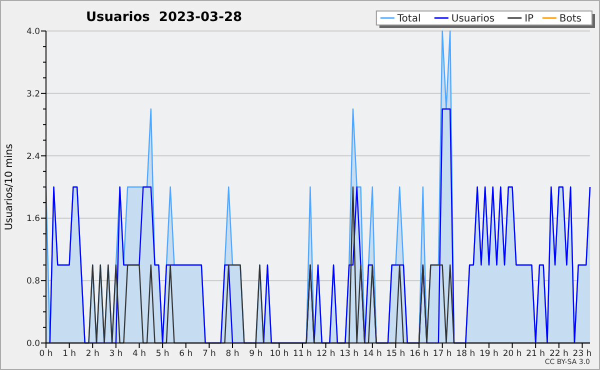 The width and height of the screenshot is (600, 370). Describe the element at coordinates (256, 354) in the screenshot. I see `x-tick-label: 9 h` at that location.